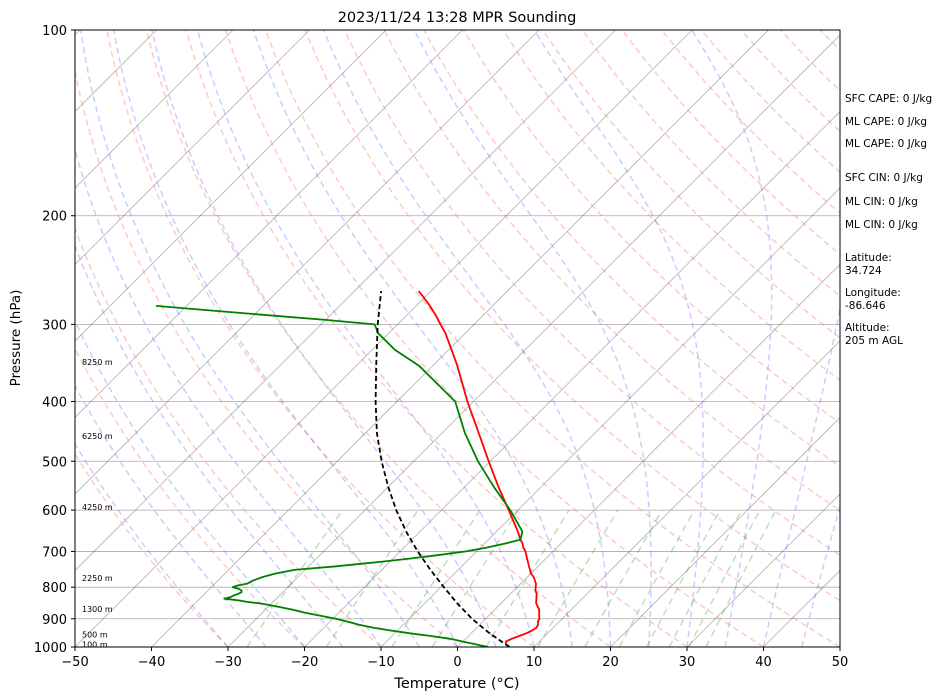  Describe the element at coordinates (873, 293) in the screenshot. I see `longitude-label: Longitude:` at that location.